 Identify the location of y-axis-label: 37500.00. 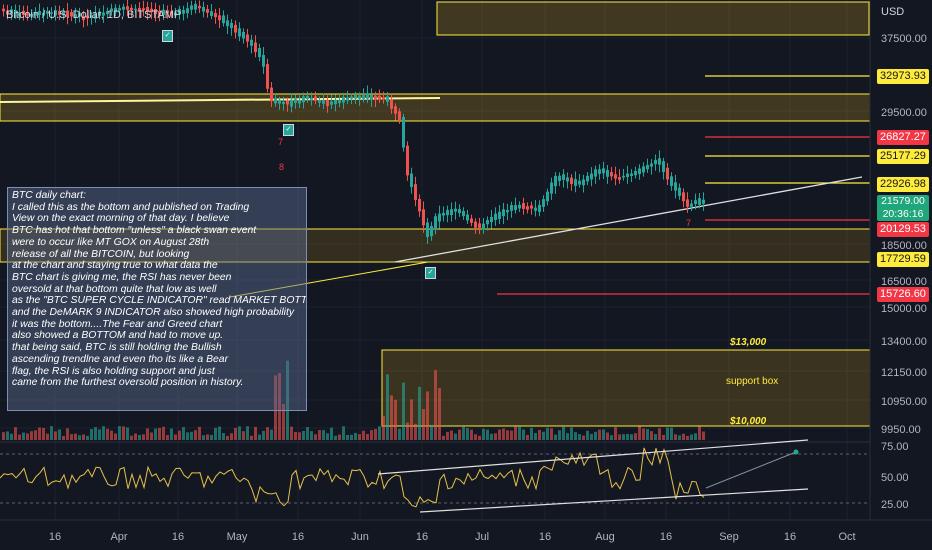
(904, 39).